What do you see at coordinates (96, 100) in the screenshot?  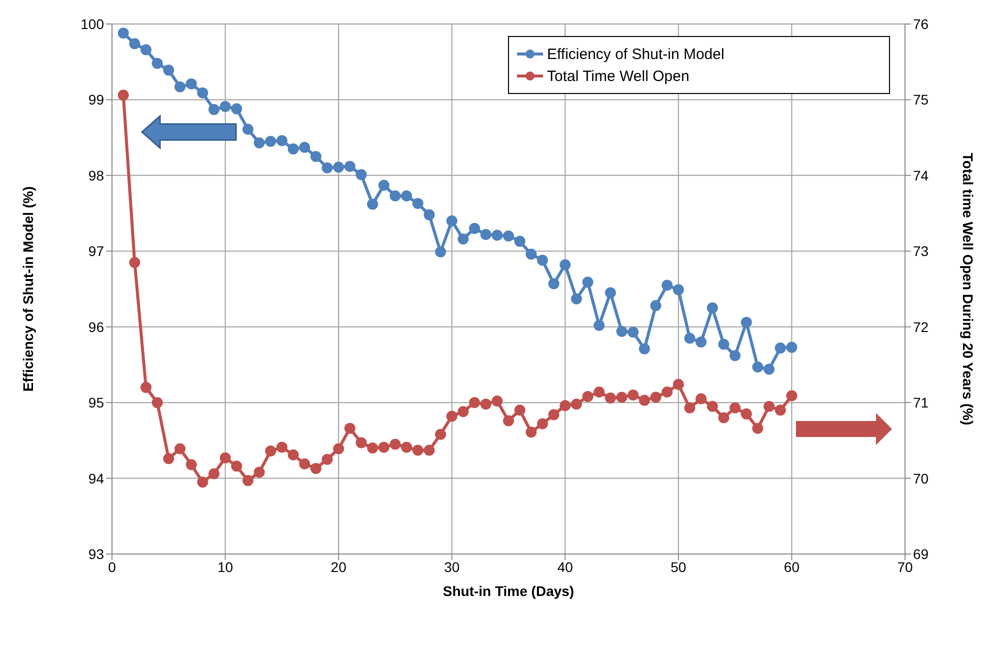 I see `y-tick-label: 99` at bounding box center [96, 100].